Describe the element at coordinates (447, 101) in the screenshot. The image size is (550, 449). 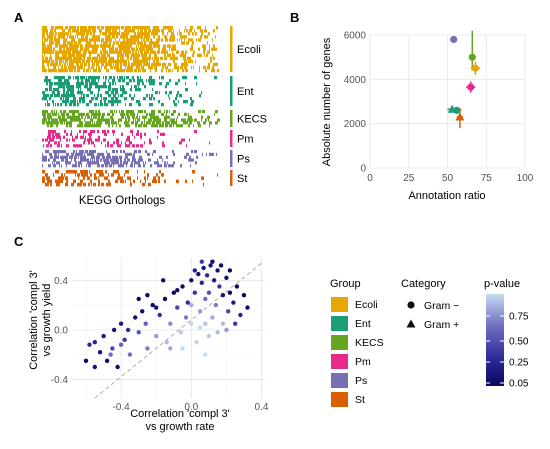
I see `panel-b-grid` at that location.